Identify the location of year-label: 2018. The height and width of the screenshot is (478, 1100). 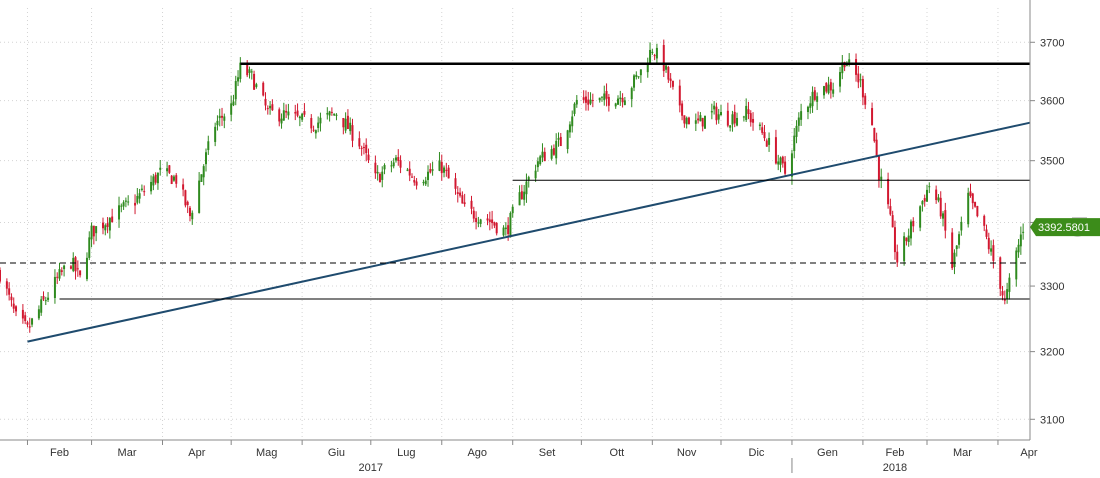
(895, 468).